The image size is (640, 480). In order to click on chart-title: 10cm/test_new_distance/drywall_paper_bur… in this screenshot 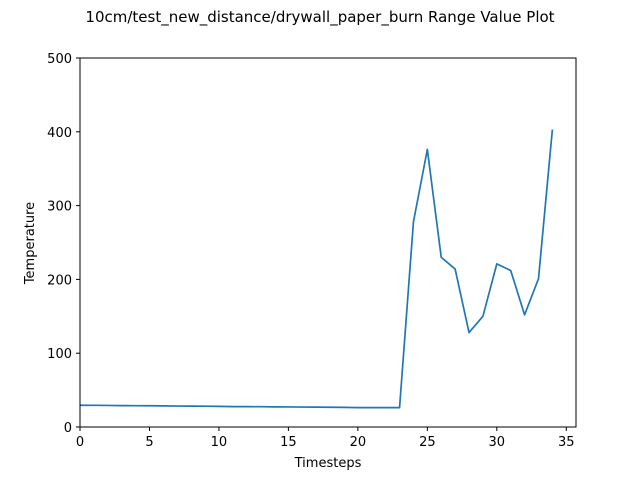, I will do `click(319, 17)`.